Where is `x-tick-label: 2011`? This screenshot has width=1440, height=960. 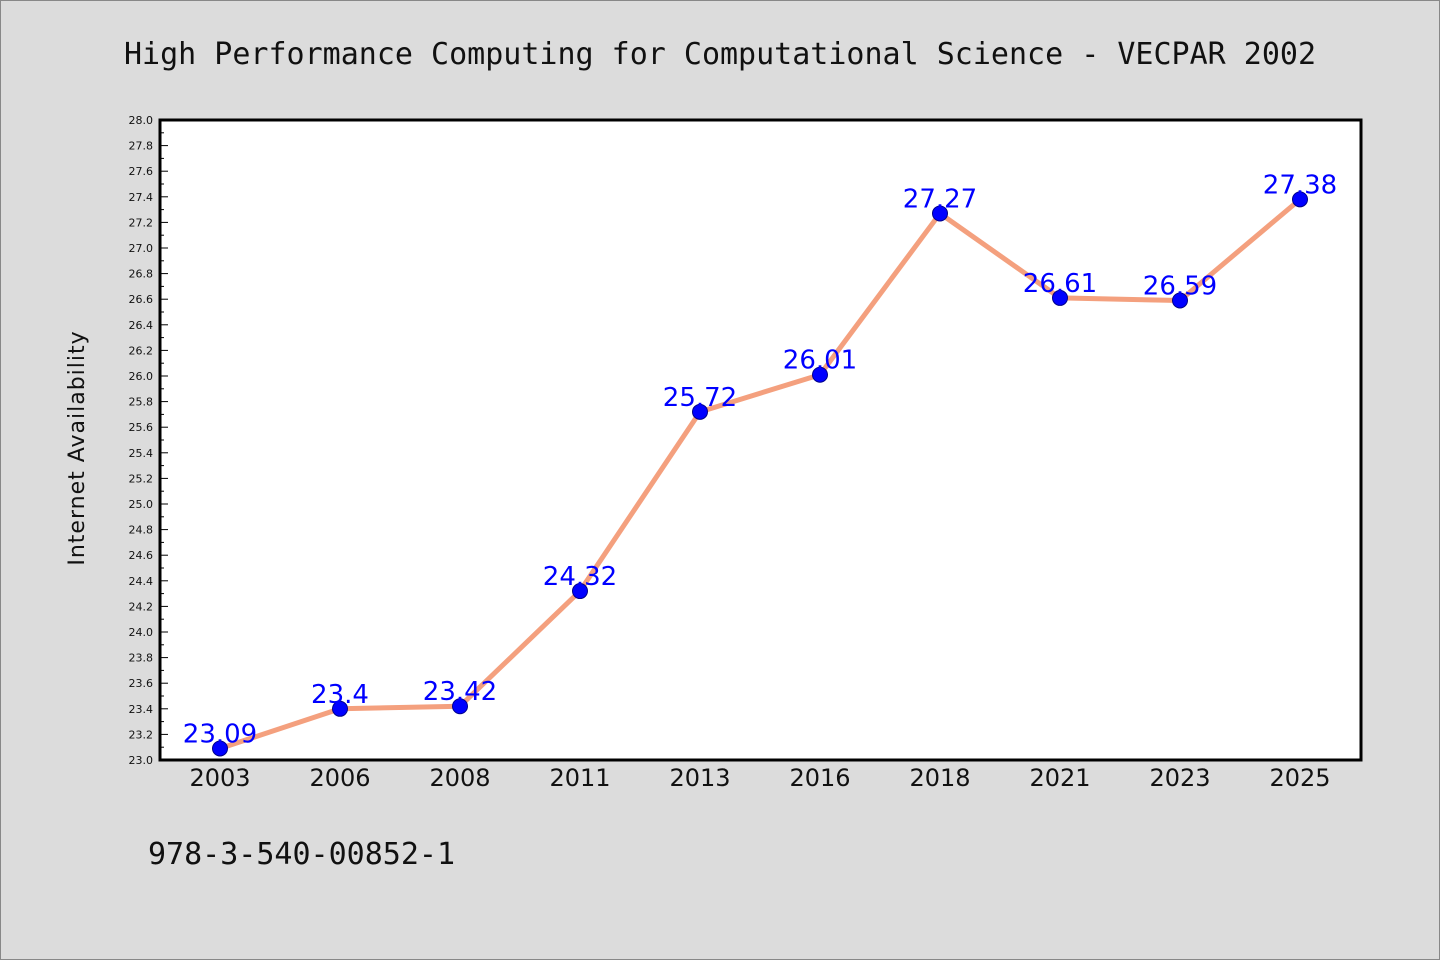 x-tick-label: 2011 is located at coordinates (579, 778).